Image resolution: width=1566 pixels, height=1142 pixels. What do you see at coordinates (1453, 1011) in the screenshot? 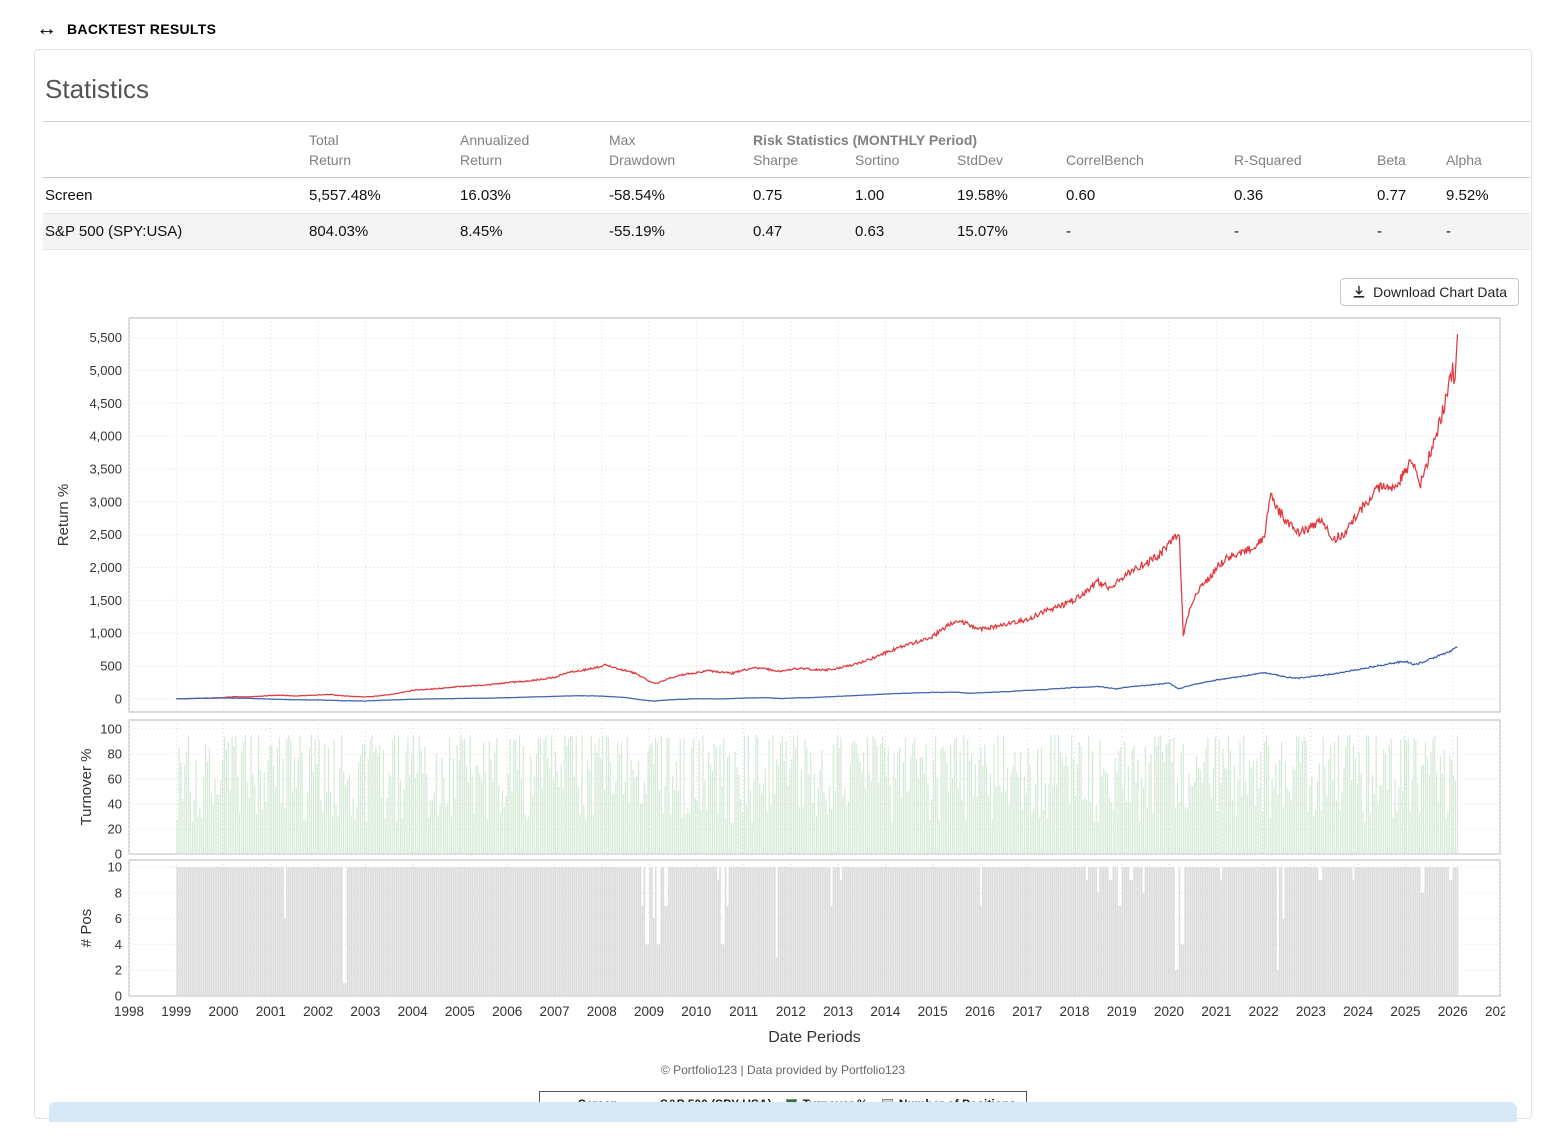
I see `svg-text: 2026` at bounding box center [1453, 1011].